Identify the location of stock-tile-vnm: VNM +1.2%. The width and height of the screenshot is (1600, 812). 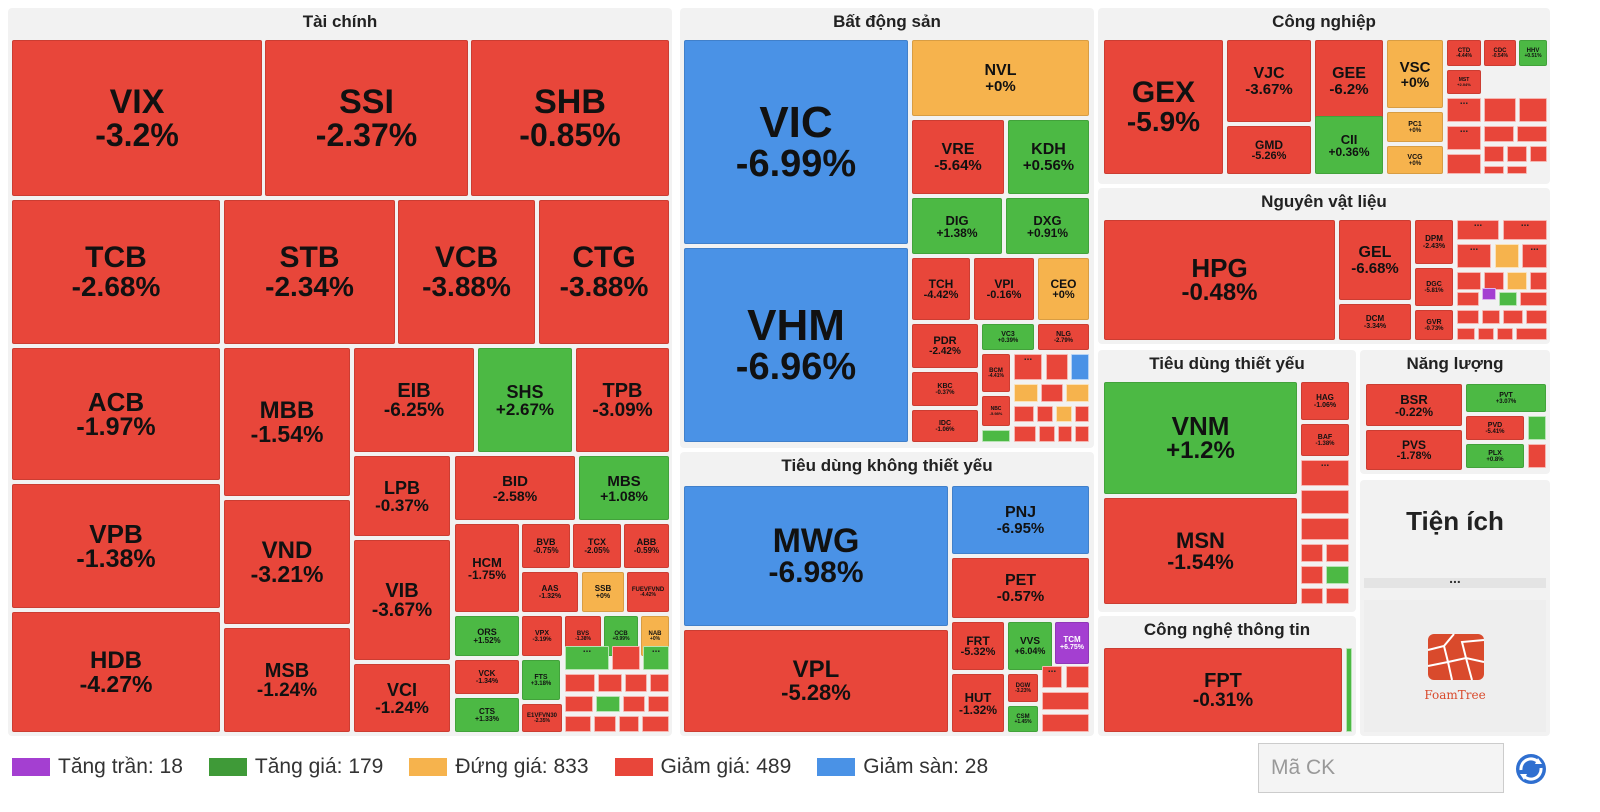
(1200, 438).